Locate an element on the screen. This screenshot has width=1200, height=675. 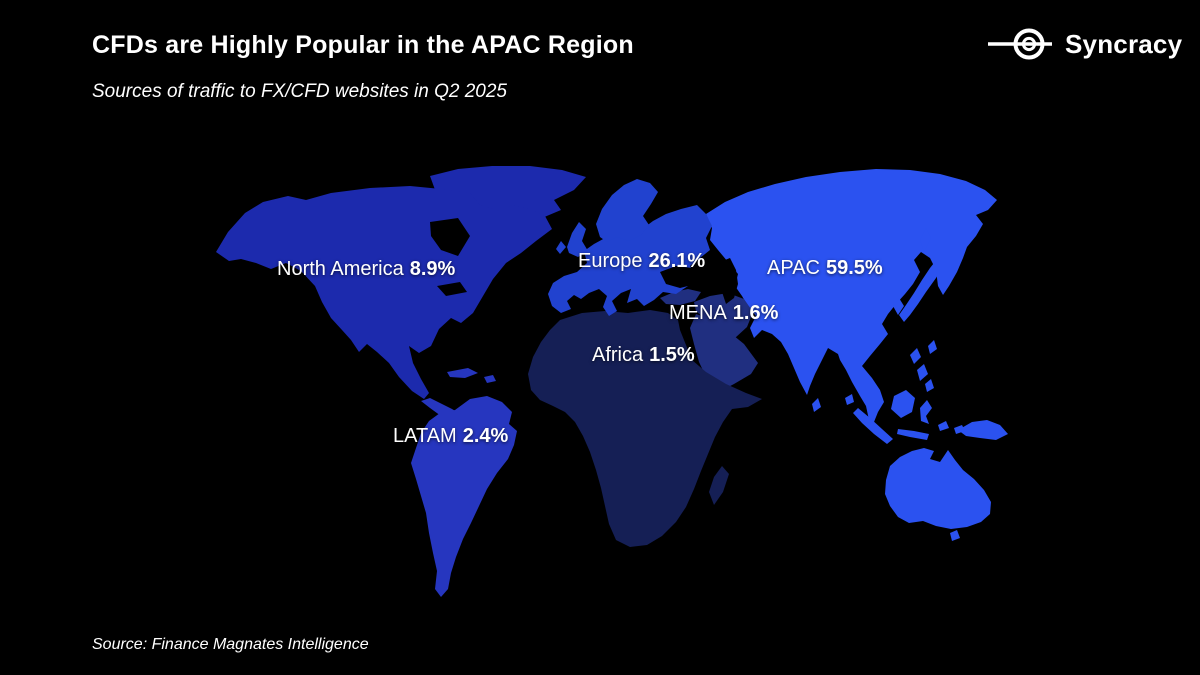
great-lakes is located at coordinates (452, 289).